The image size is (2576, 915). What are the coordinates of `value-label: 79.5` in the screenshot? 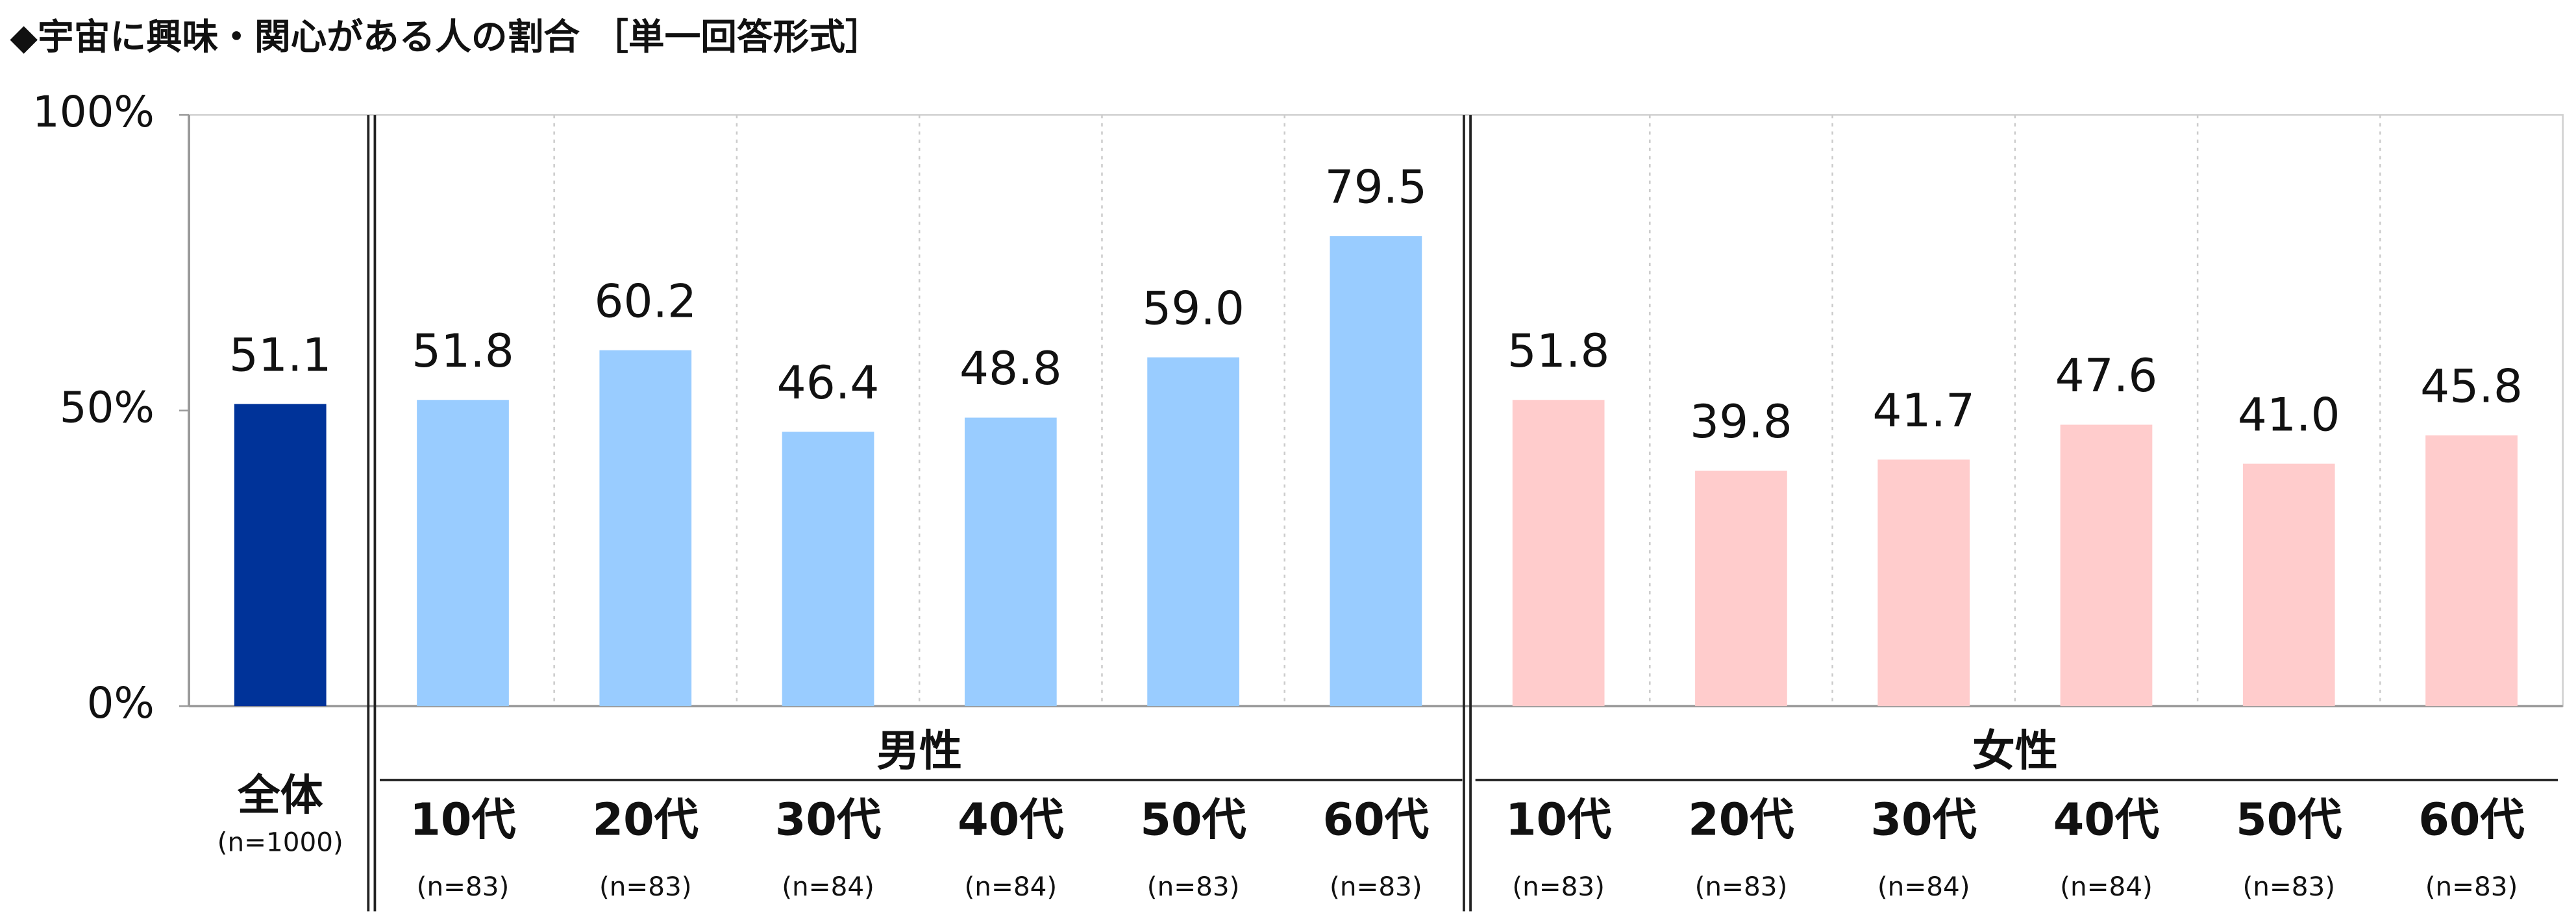 It's located at (1376, 187).